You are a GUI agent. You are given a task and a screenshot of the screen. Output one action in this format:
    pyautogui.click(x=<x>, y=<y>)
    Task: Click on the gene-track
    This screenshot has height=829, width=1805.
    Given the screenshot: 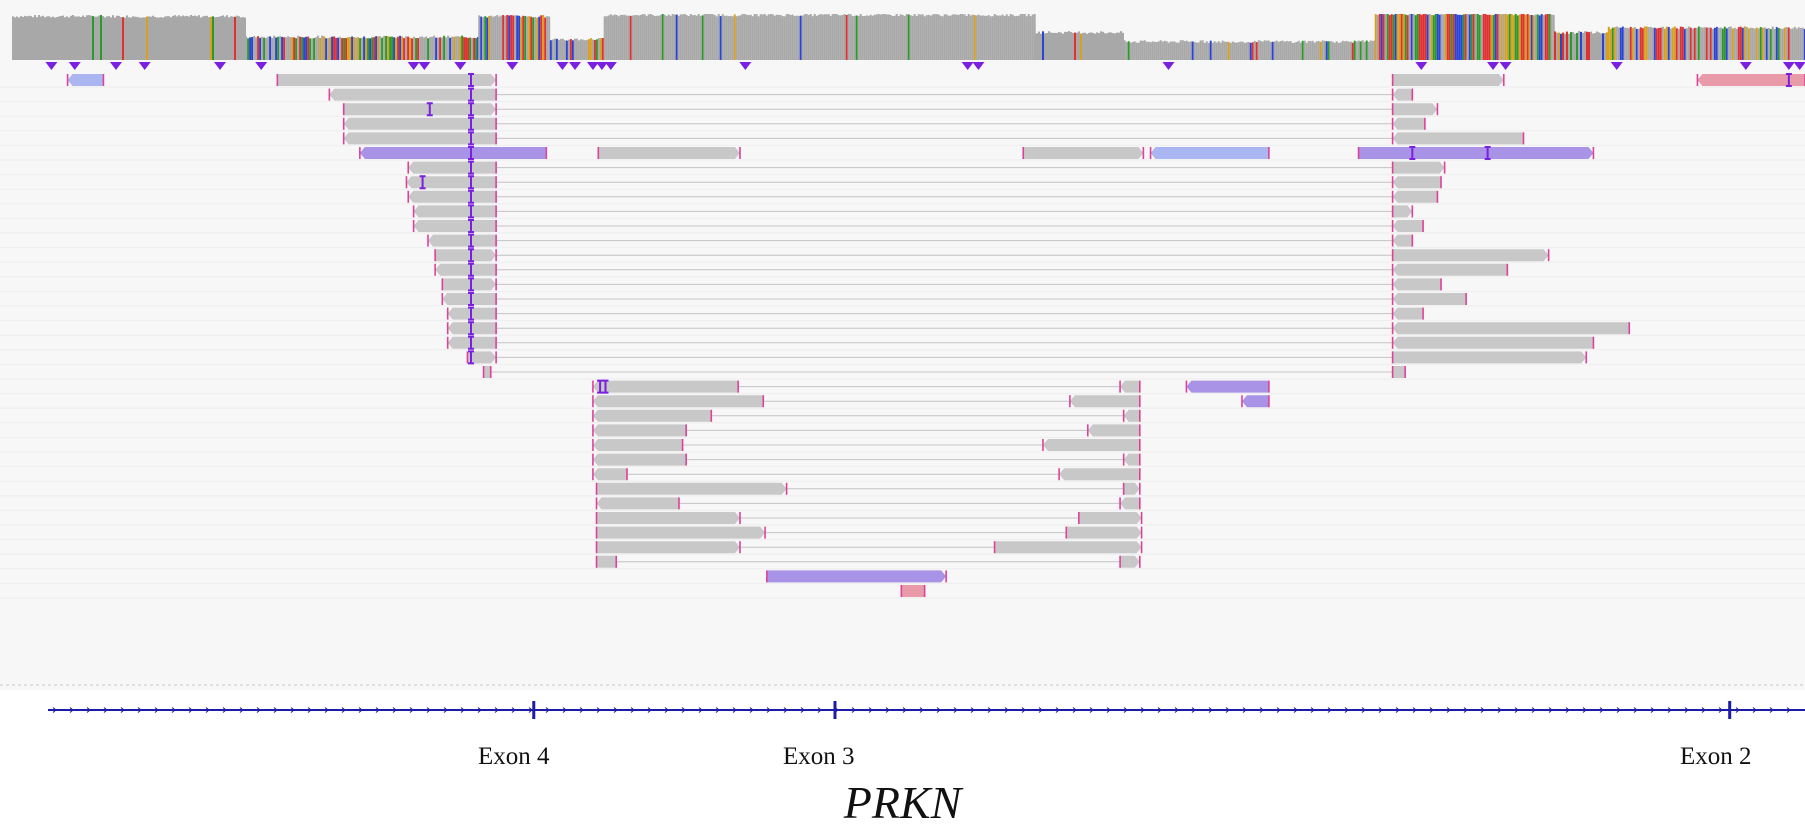 What is the action you would take?
    pyautogui.click(x=902, y=710)
    